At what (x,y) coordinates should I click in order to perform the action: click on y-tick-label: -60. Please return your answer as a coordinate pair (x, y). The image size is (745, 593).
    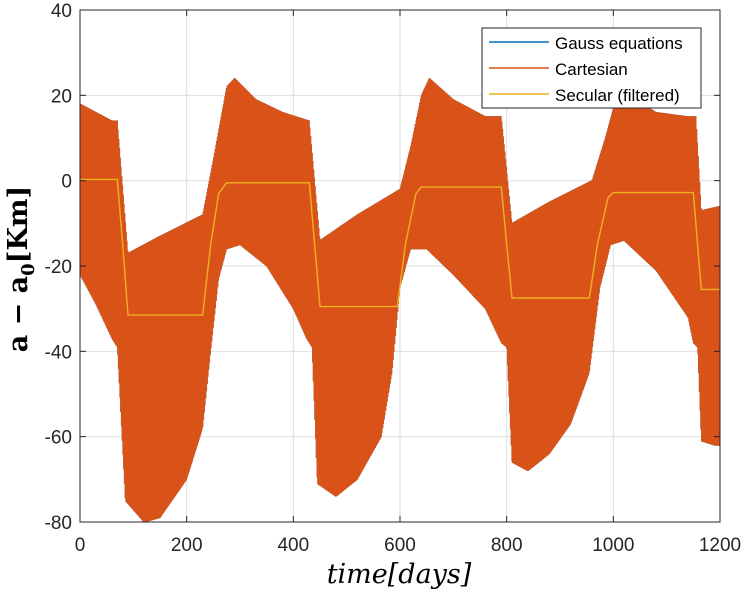
    Looking at the image, I should click on (58, 438).